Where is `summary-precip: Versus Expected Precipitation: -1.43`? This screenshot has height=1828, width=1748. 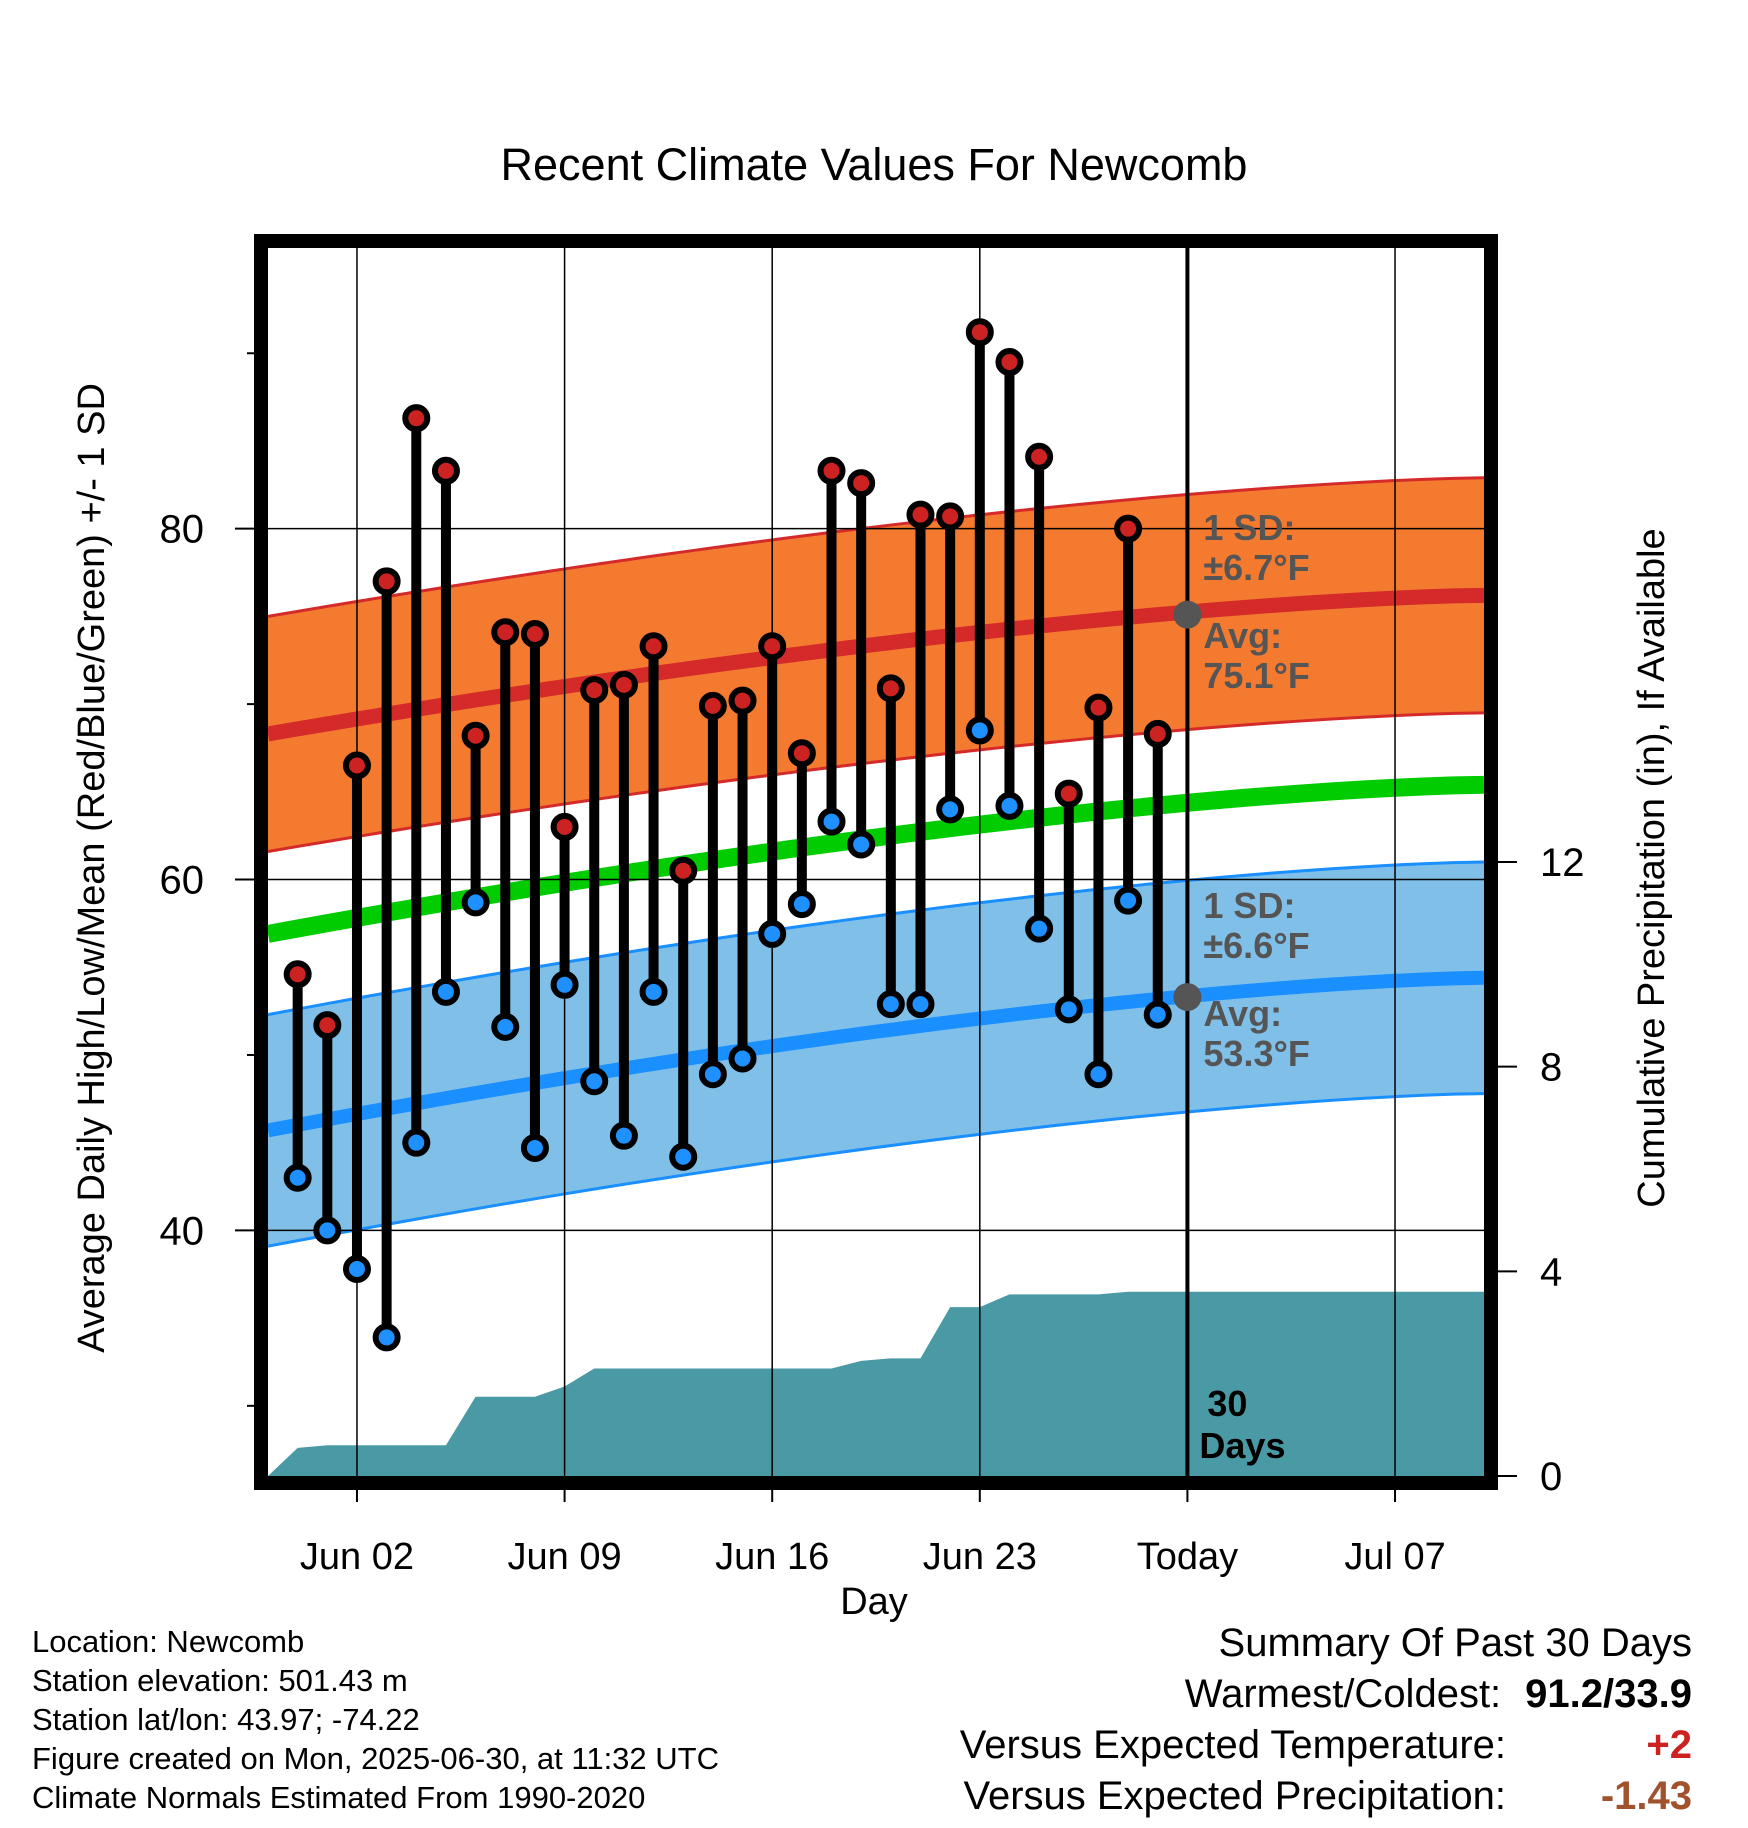 summary-precip: Versus Expected Precipitation: -1.43 is located at coordinates (1326, 1796).